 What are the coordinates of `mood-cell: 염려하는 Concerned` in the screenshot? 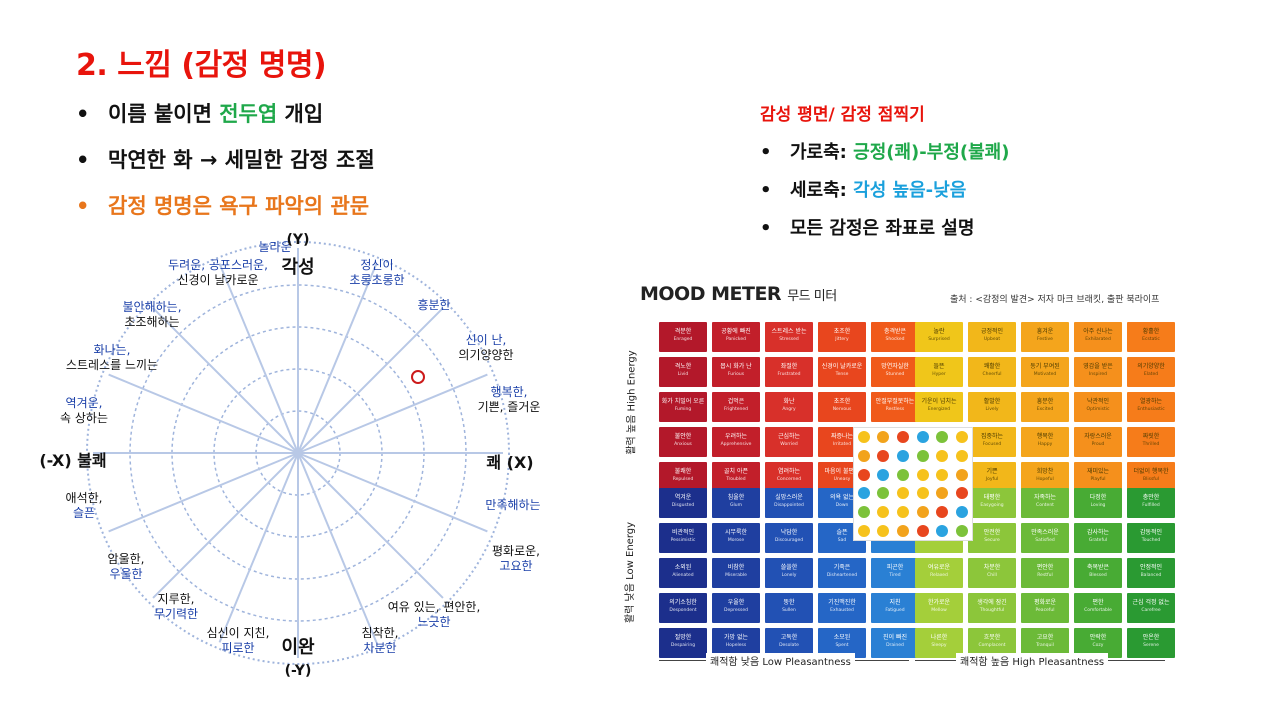 It's located at (789, 477).